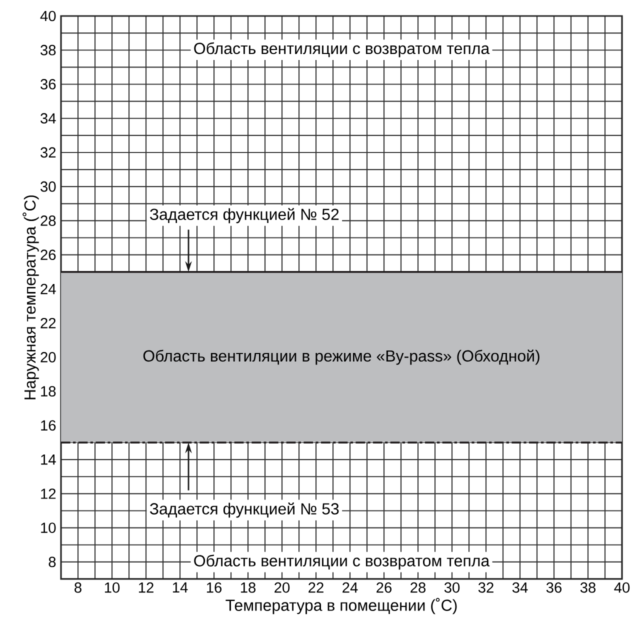 The image size is (638, 627). I want to click on y-tick-label: 36, so click(48, 84).